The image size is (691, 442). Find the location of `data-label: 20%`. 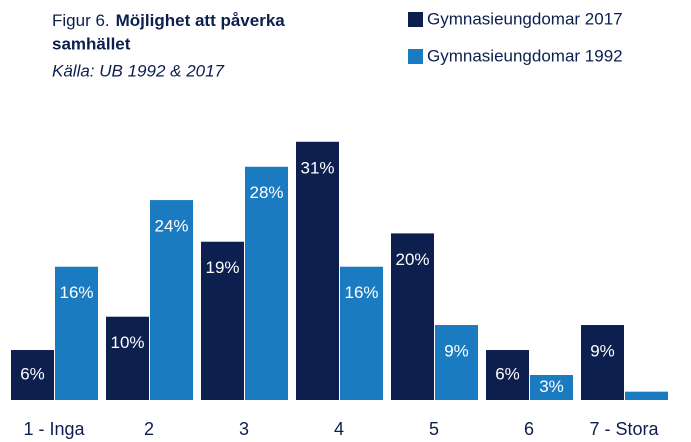

data-label: 20% is located at coordinates (412, 259).